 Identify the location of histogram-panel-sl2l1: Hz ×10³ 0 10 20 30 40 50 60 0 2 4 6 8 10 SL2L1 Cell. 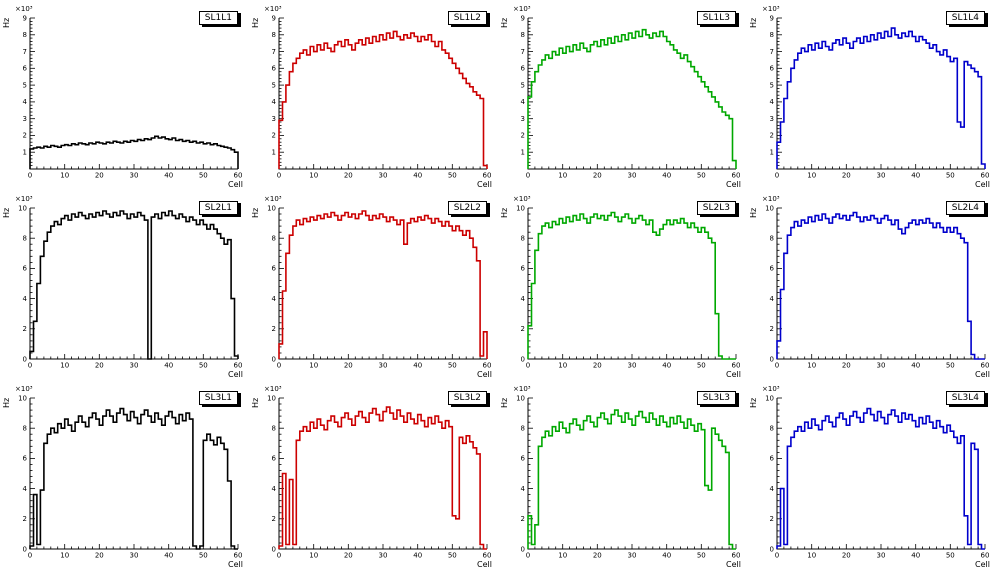
(124, 286).